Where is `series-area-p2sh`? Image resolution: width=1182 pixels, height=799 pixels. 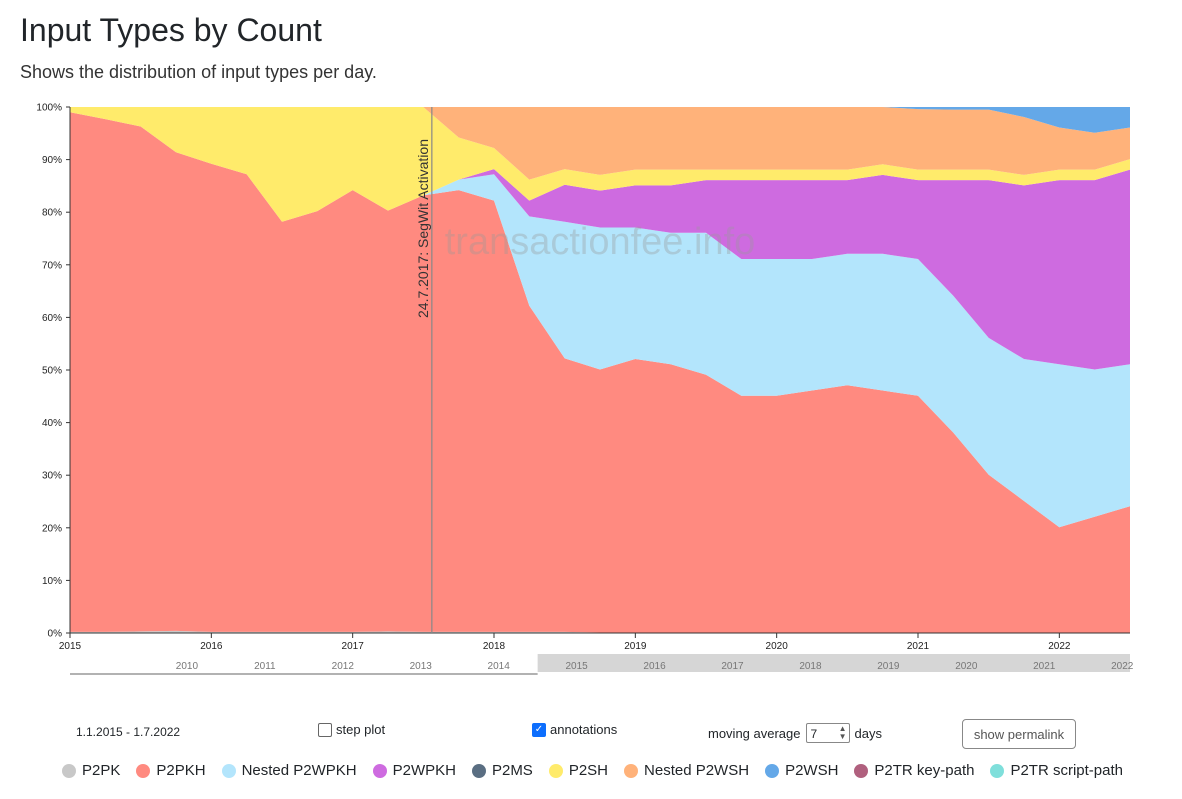 series-area-p2sh is located at coordinates (600, 164).